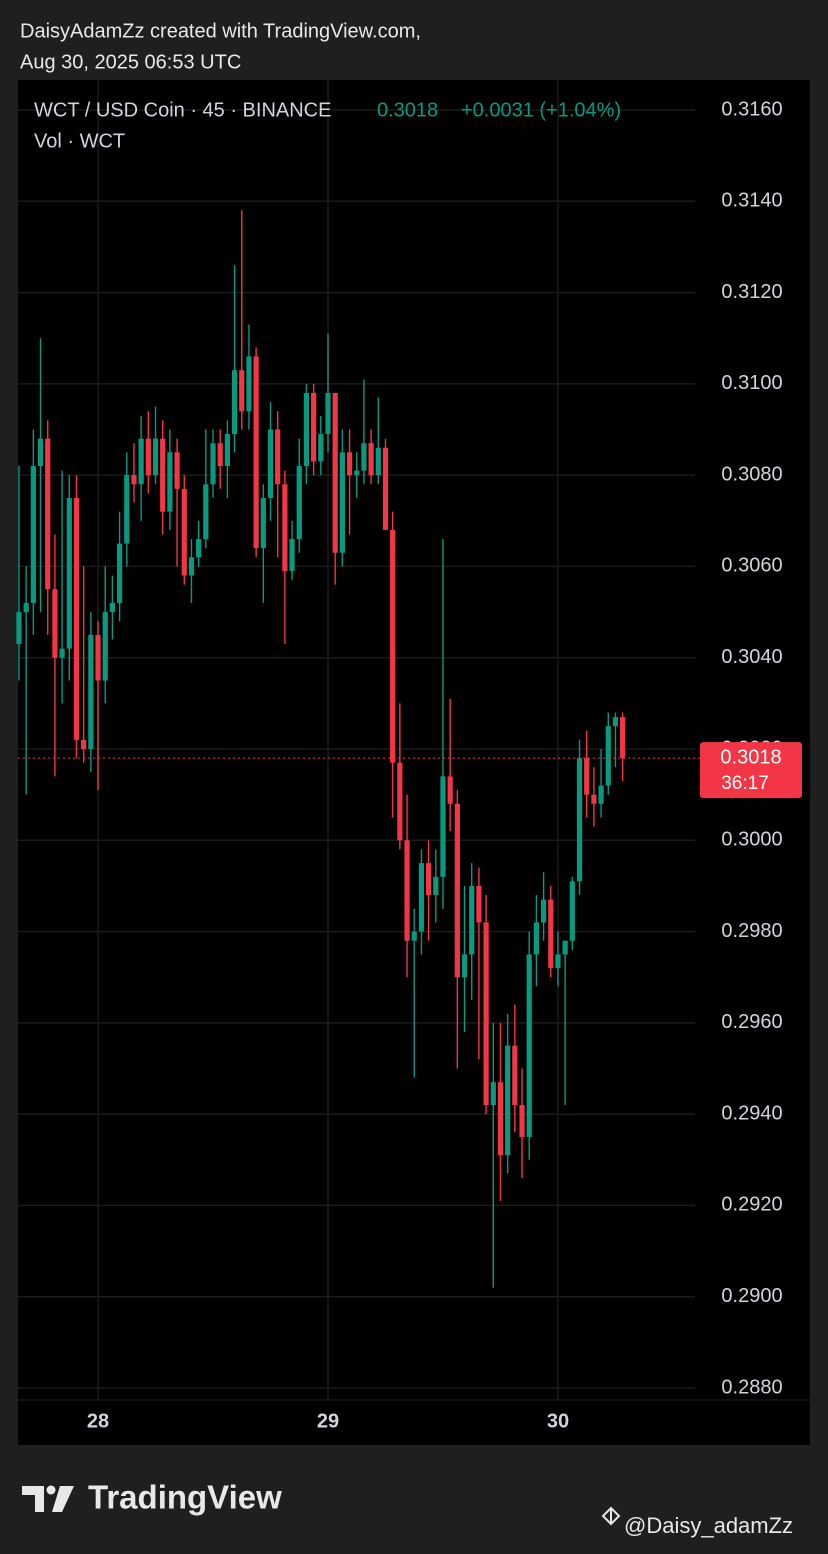 The width and height of the screenshot is (828, 1554). I want to click on volume-label: Vol · WCT, so click(79, 141).